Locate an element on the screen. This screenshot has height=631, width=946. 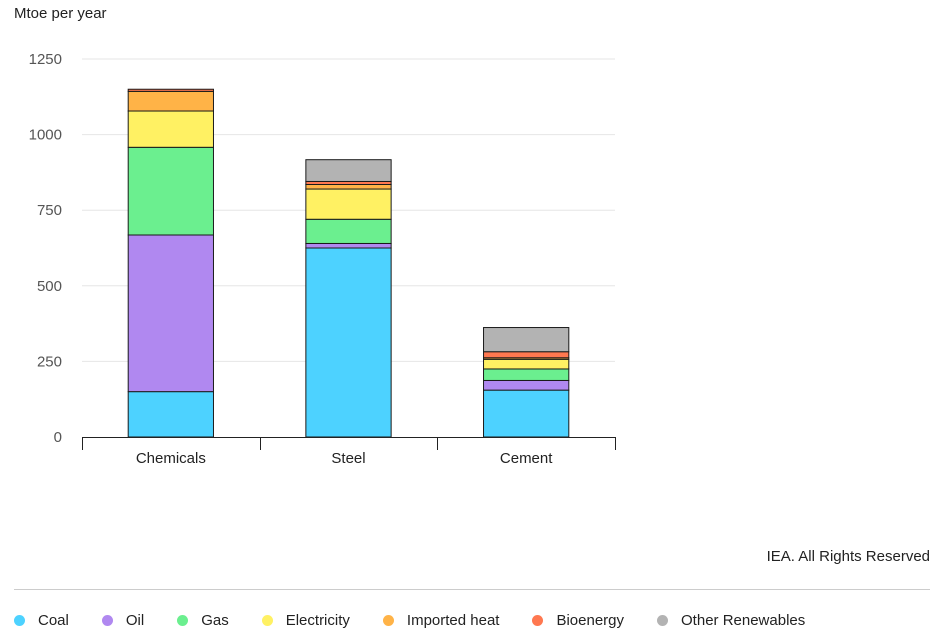
credit-text: IEA. All Rights Reserved is located at coordinates (848, 556).